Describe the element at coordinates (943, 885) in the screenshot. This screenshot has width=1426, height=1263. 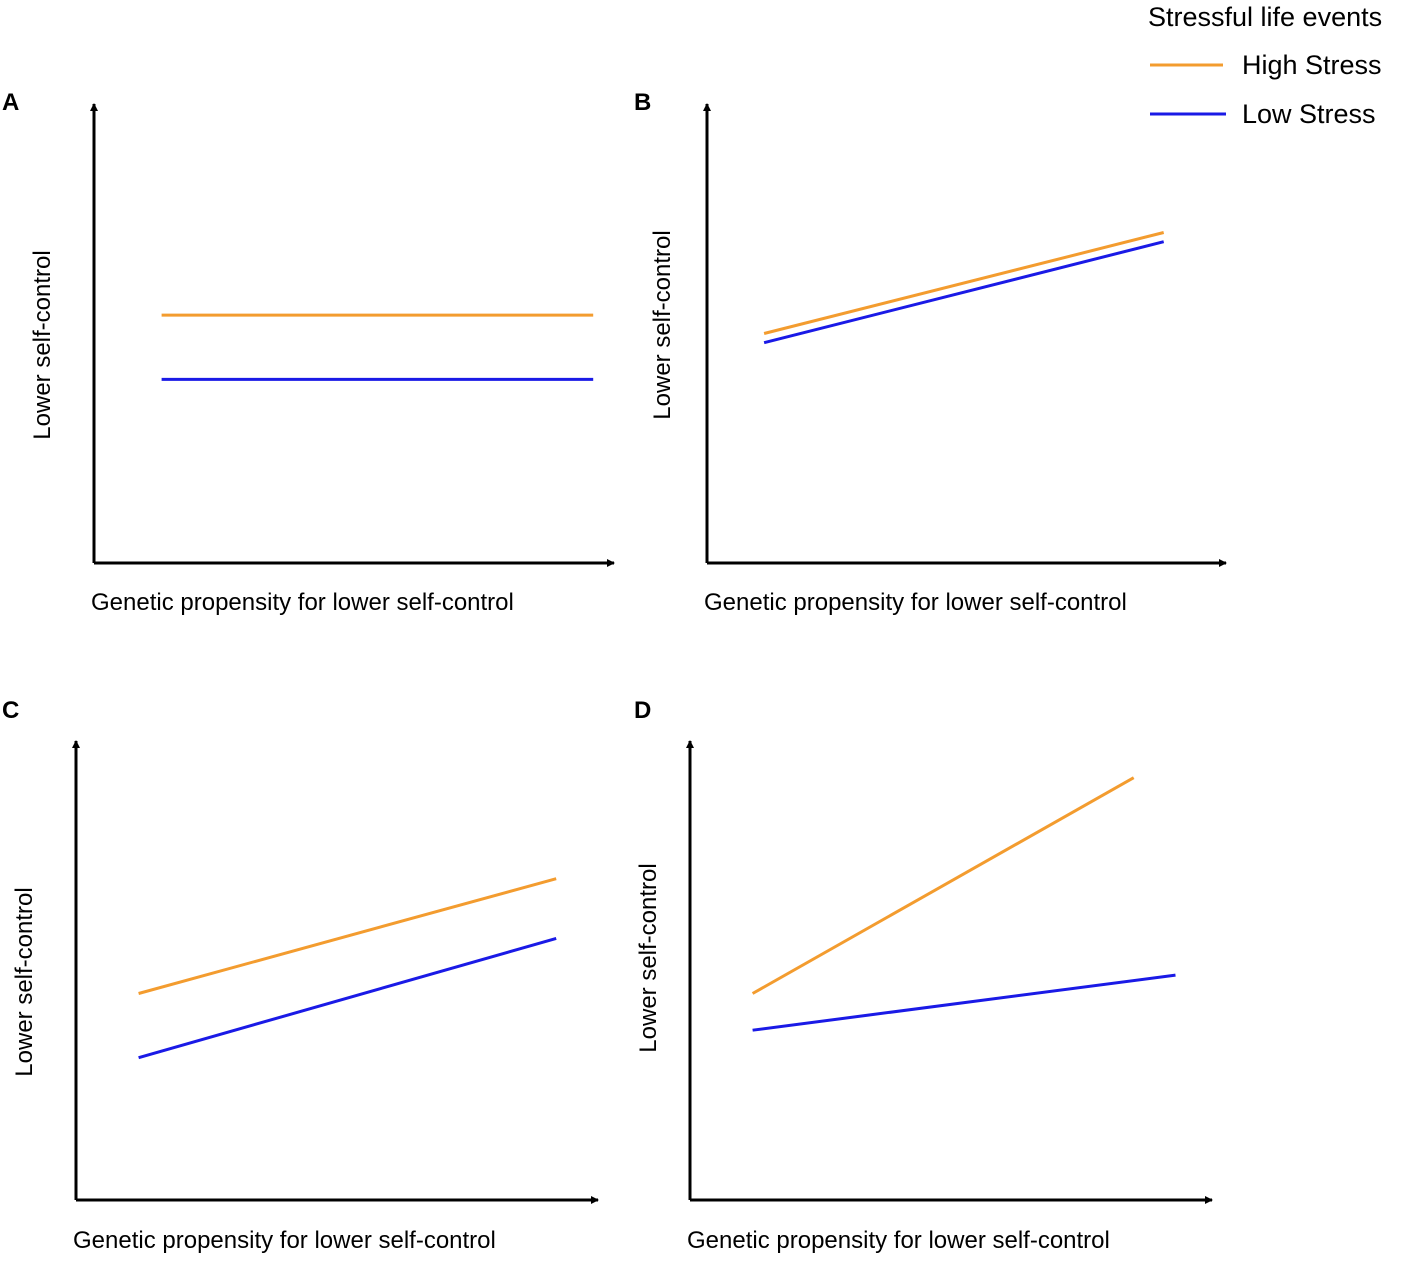
I see `panel-d-series-high-stress` at that location.